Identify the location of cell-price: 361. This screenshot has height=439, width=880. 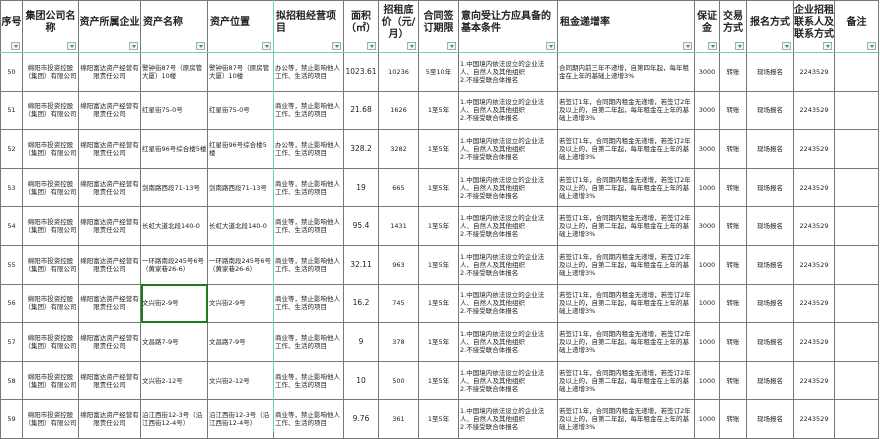
(398, 419).